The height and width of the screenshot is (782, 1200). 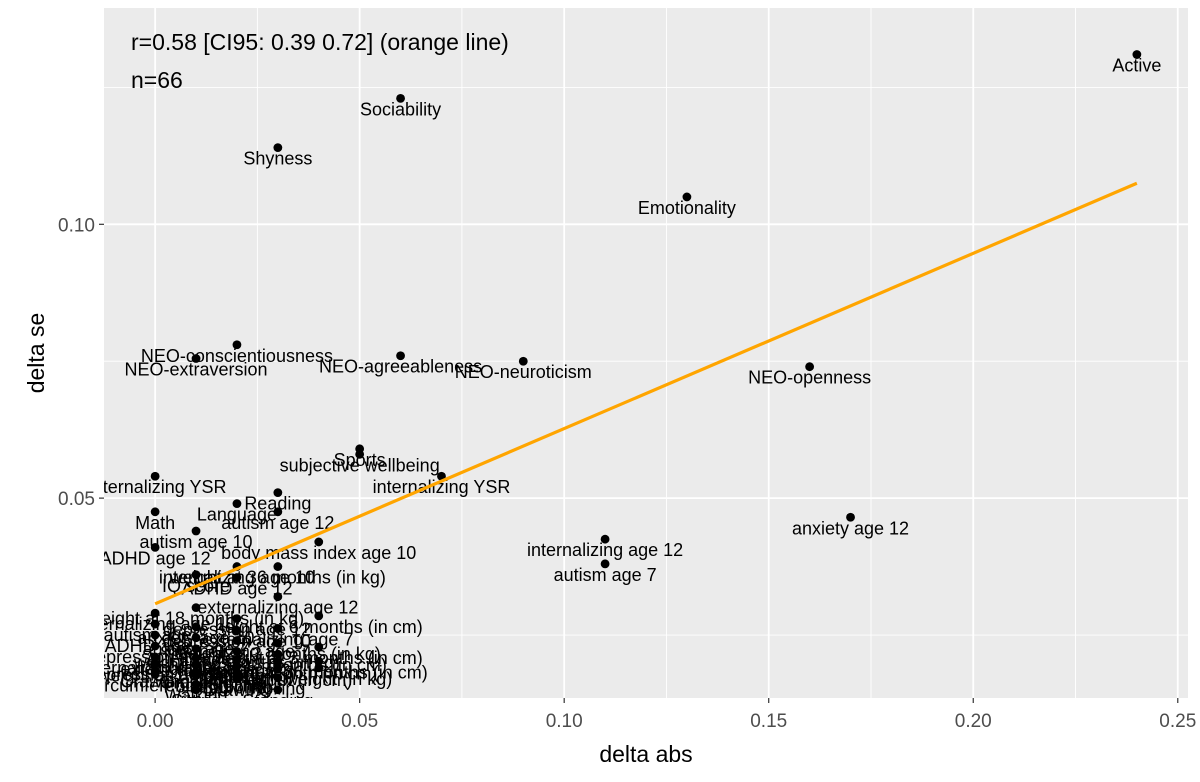 I want to click on point-label: externalizing age 10, so click(x=155, y=624).